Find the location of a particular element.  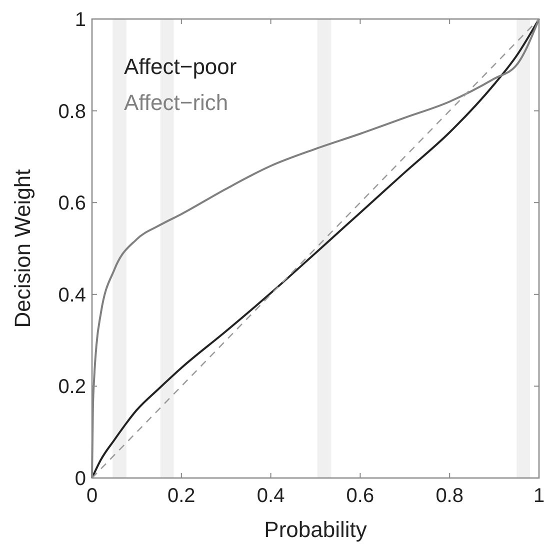

y-axis-title: Decision Weight is located at coordinates (22, 248).